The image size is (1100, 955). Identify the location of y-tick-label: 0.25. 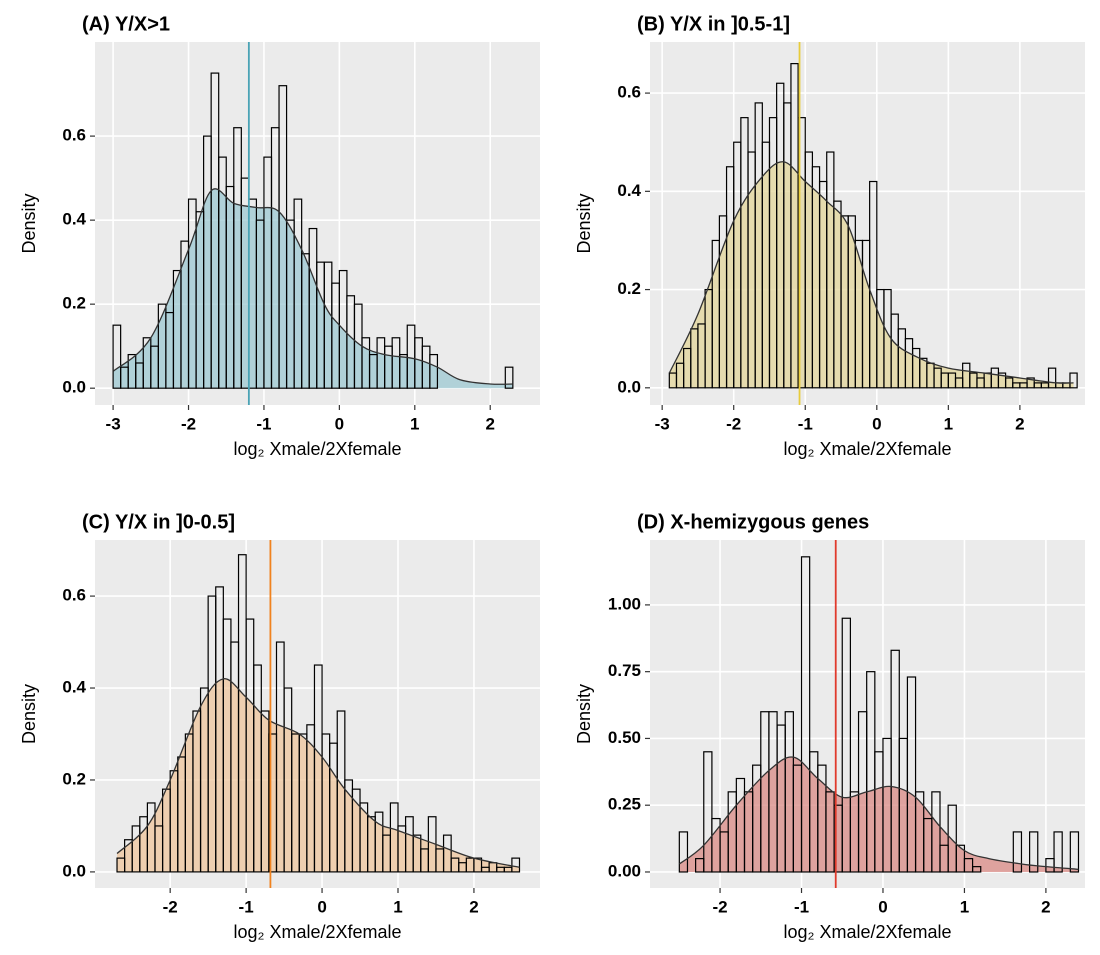
(624, 804).